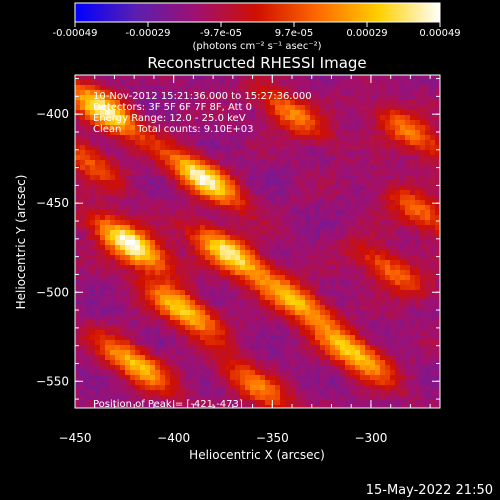 The width and height of the screenshot is (500, 500). Describe the element at coordinates (169, 118) in the screenshot. I see `annotation-energy: Energy Range: 12.0 - 25.0 keV` at that location.